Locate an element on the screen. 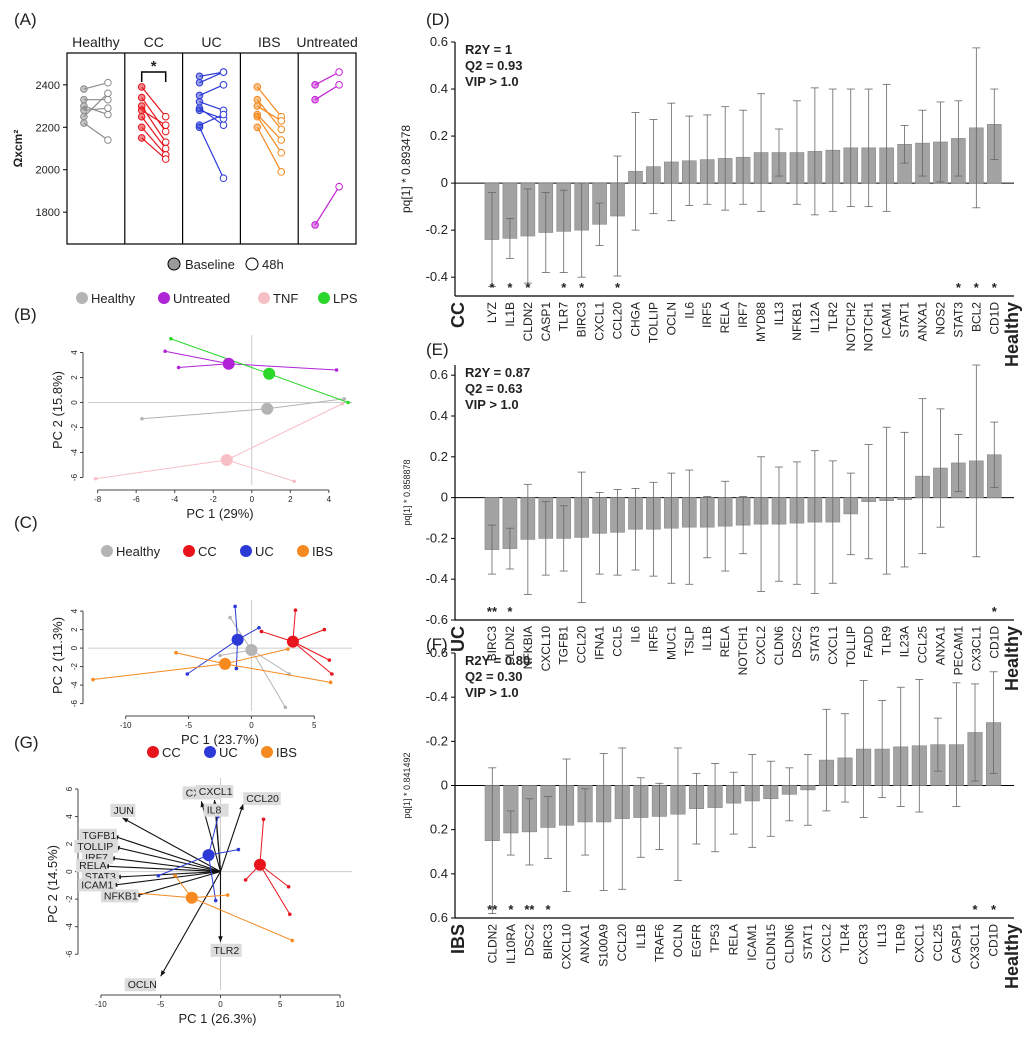 Image resolution: width=1032 pixels, height=1063 pixels. category-label: IL13 is located at coordinates (779, 314).